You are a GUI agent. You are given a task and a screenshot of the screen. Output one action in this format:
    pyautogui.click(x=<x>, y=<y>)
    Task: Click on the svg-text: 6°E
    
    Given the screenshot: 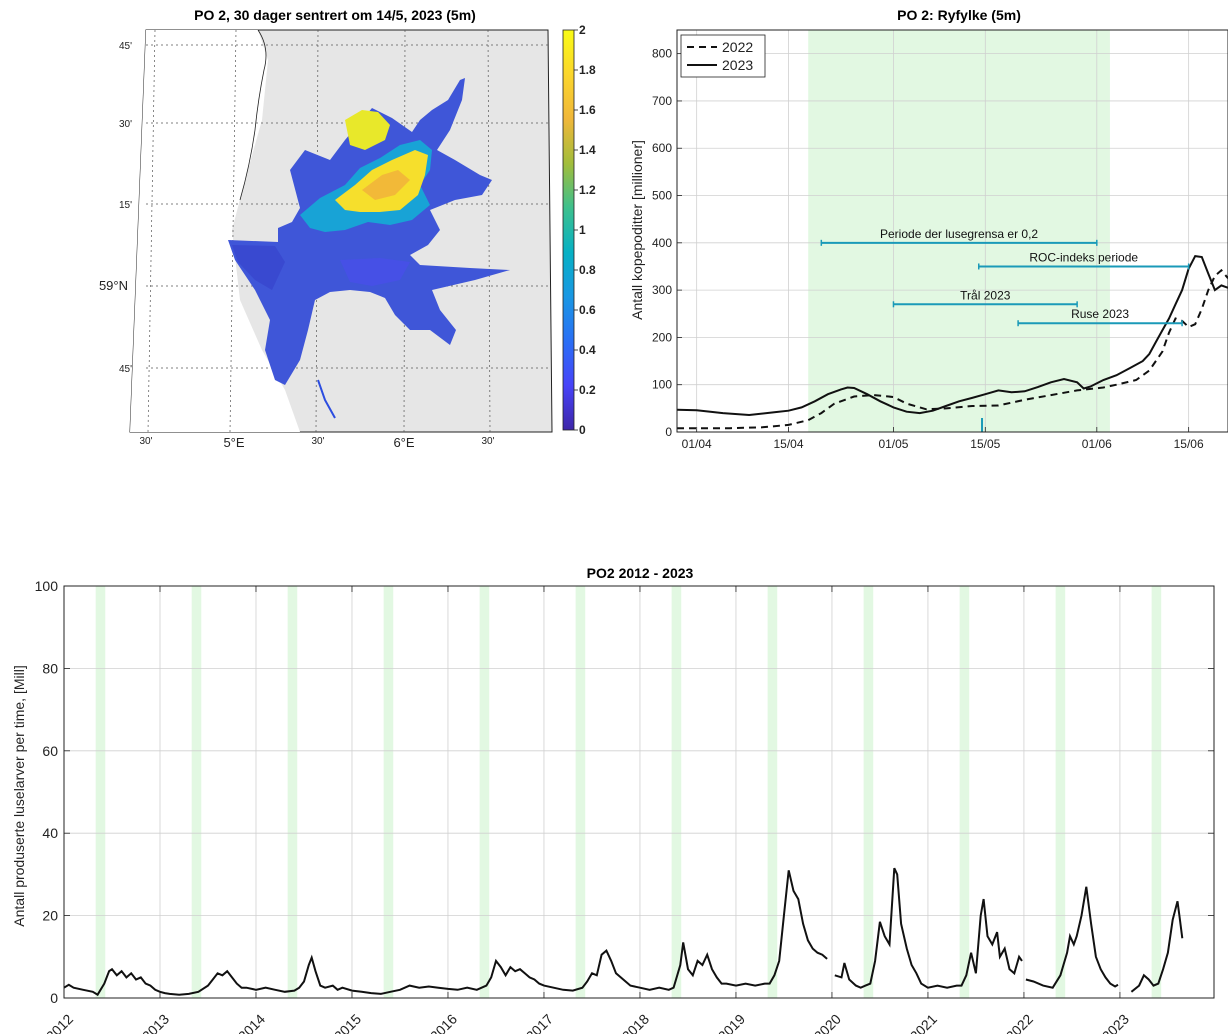 What is the action you would take?
    pyautogui.click(x=403, y=442)
    